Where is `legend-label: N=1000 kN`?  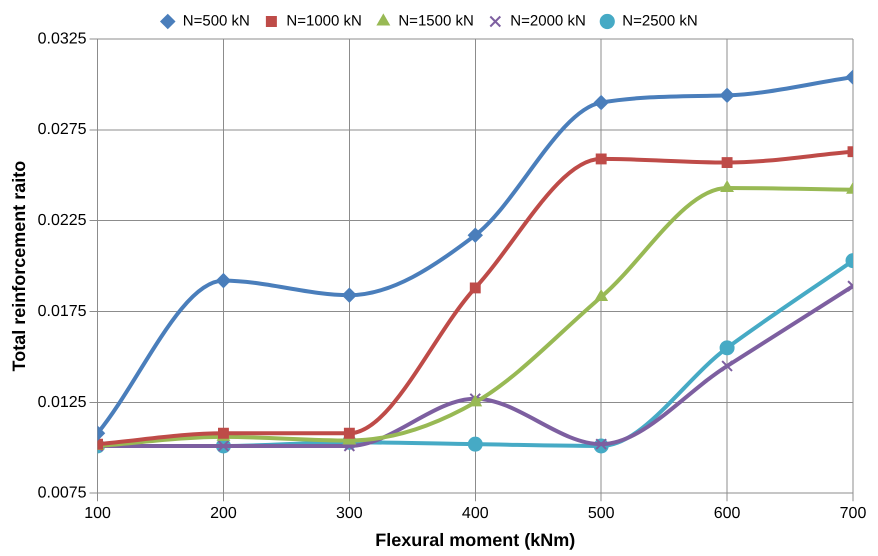
legend-label: N=1000 kN is located at coordinates (324, 21).